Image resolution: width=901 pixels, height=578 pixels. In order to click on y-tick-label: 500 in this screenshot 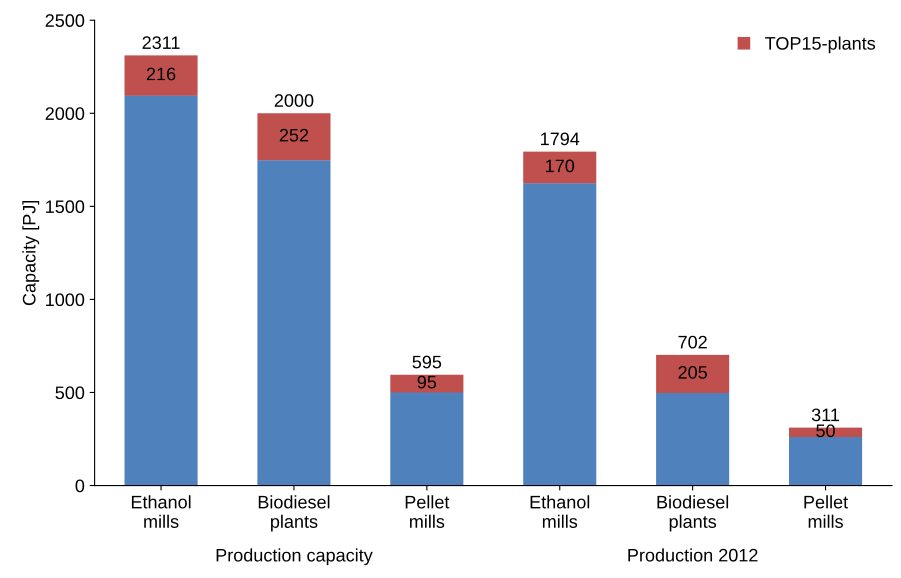, I will do `click(69, 393)`.